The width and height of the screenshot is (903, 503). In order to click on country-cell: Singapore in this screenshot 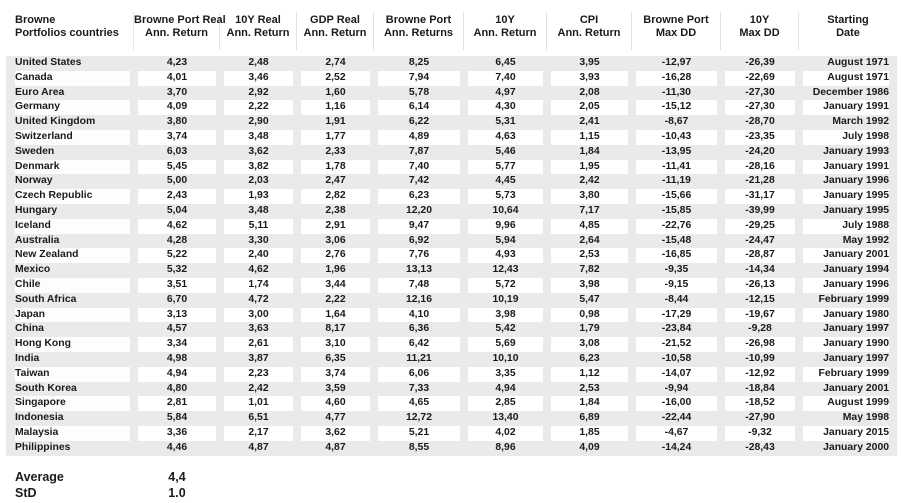, I will do `click(70, 404)`.